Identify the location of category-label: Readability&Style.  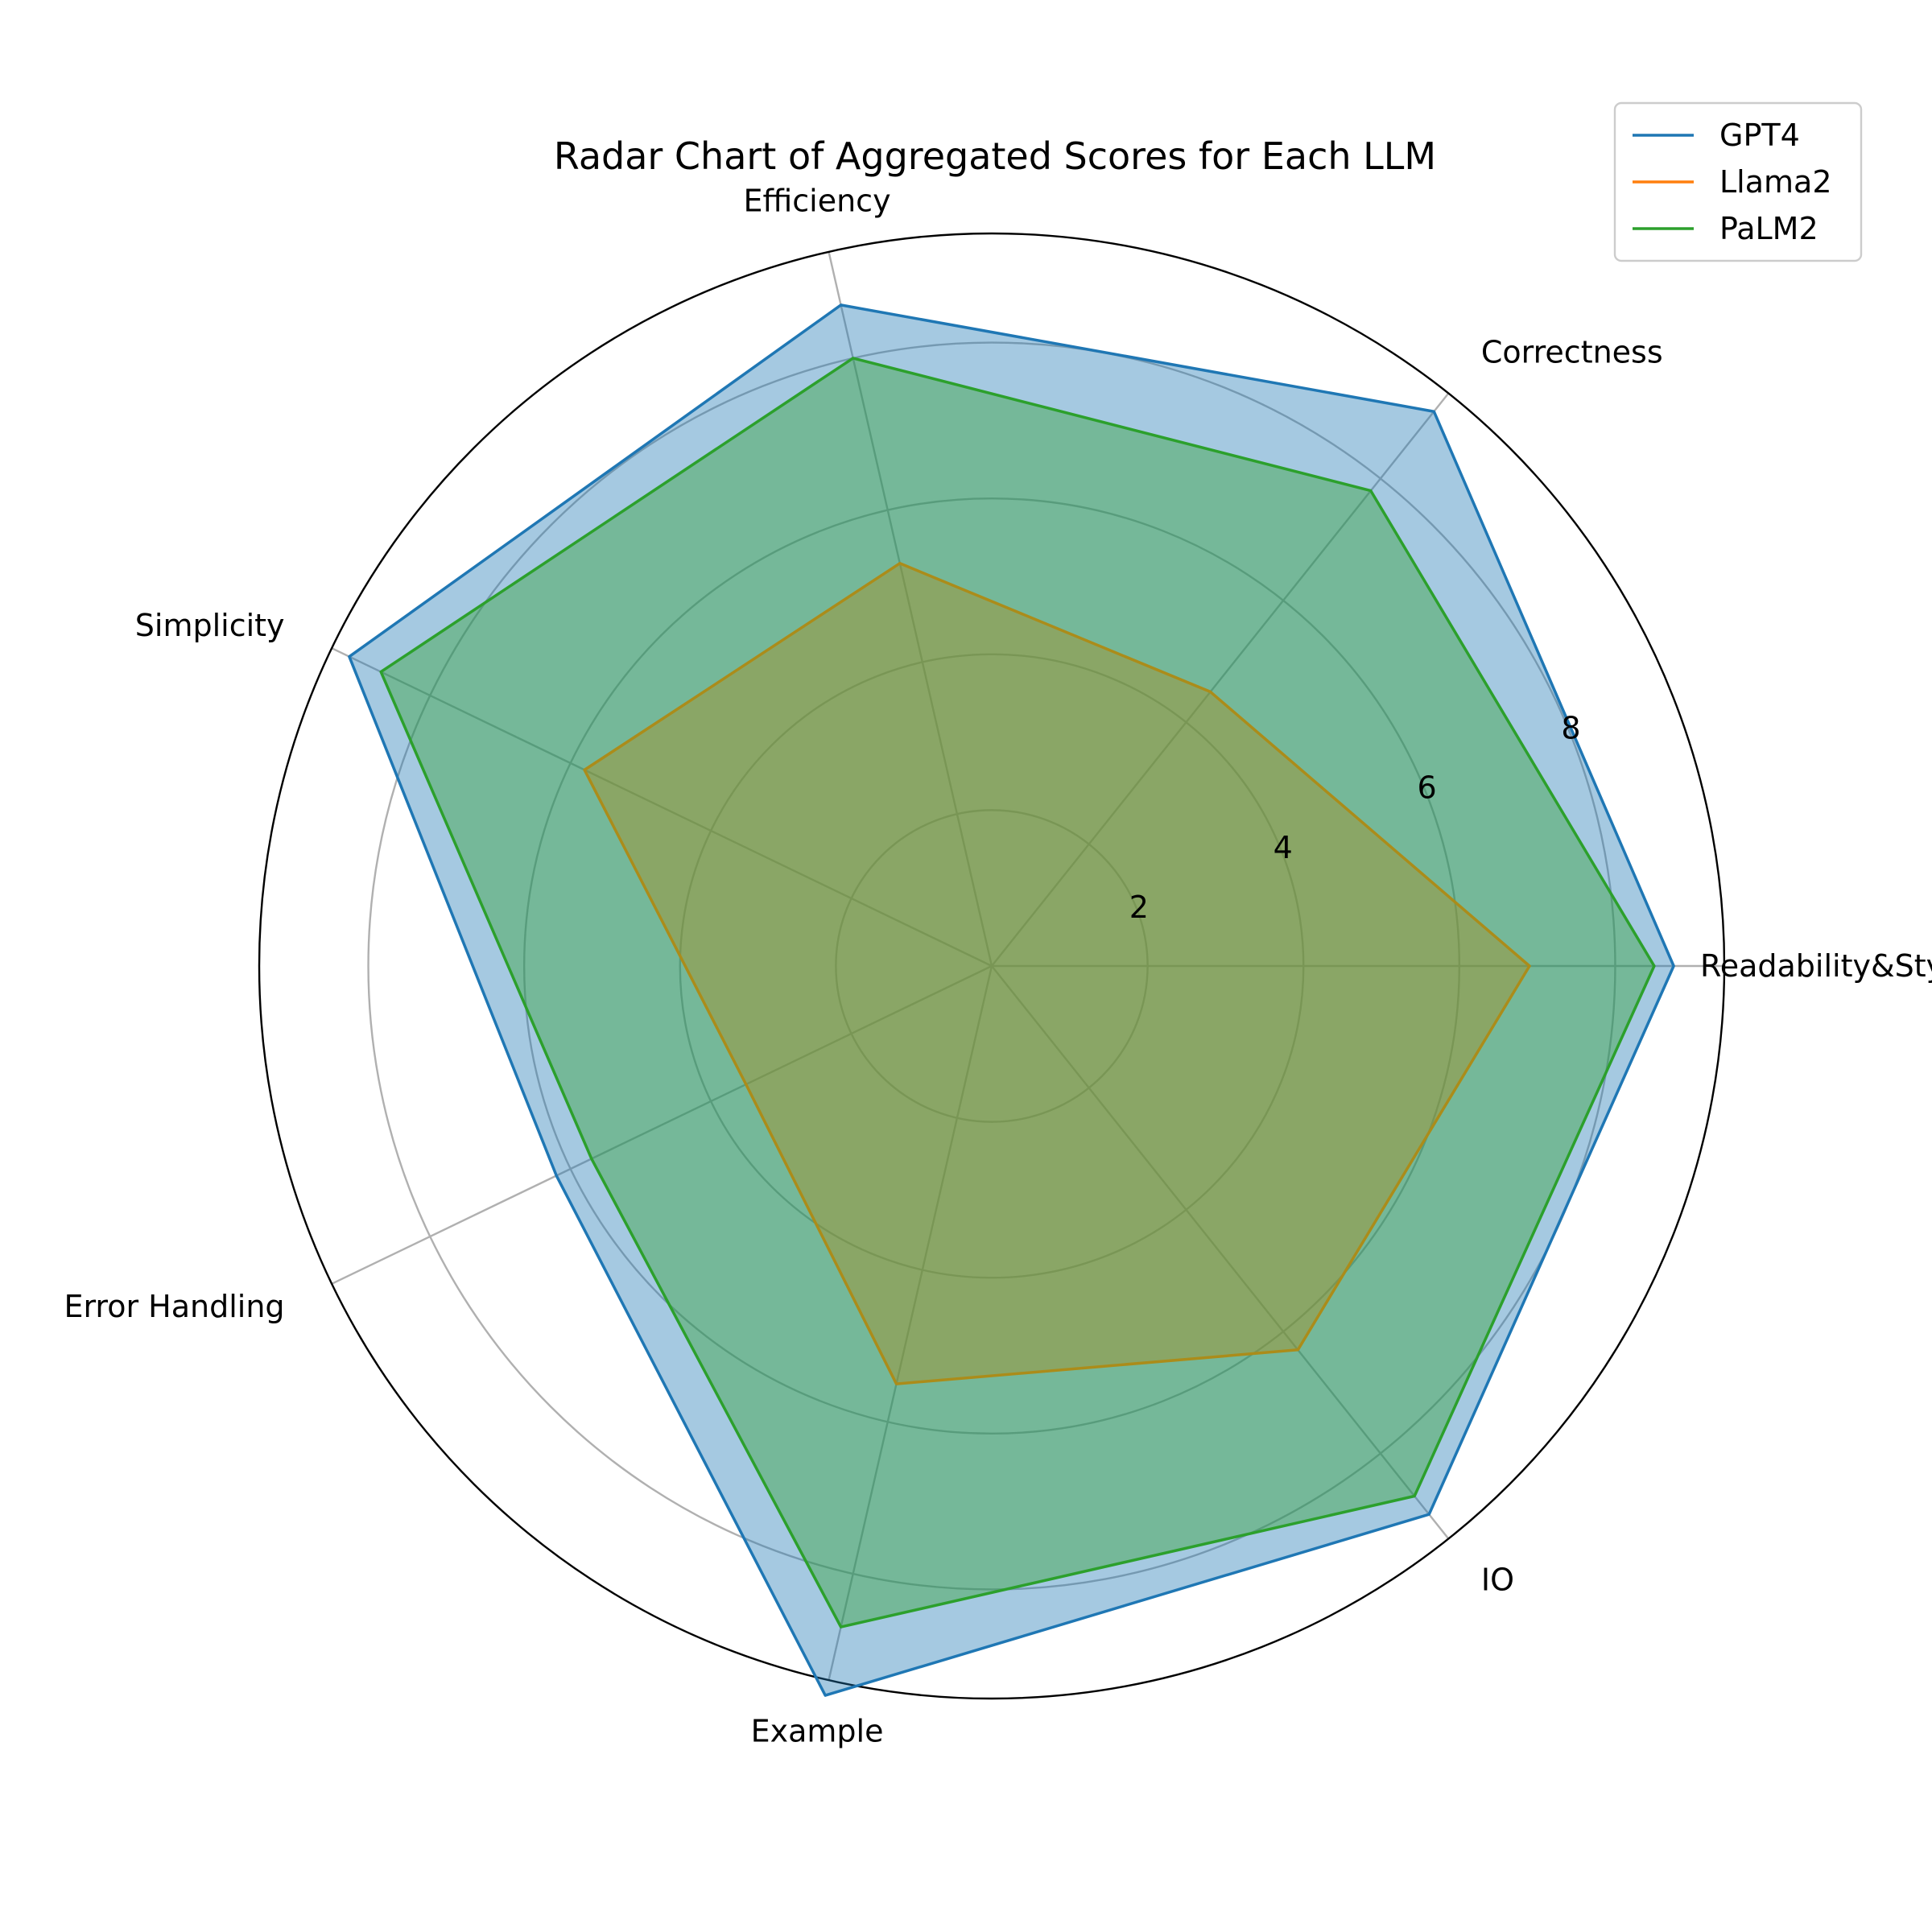
(1816, 966).